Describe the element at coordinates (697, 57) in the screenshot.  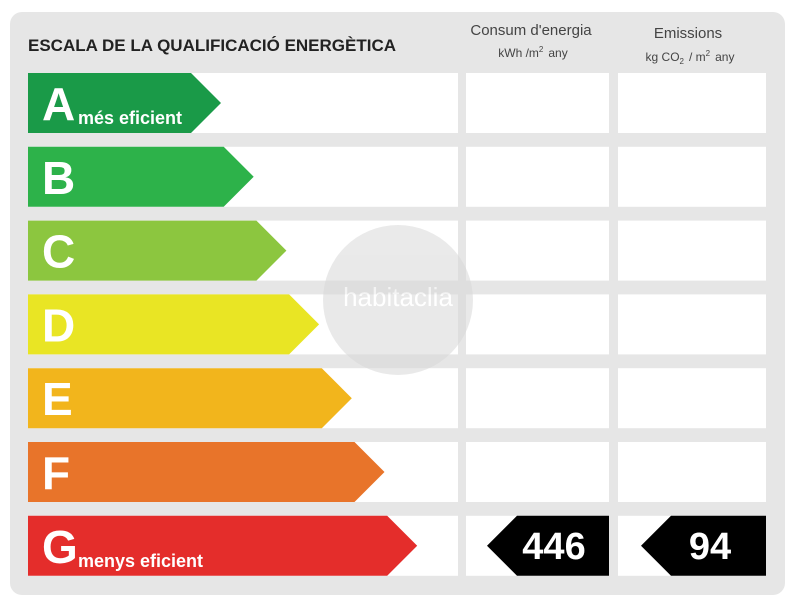
I see `unit-part: / m` at that location.